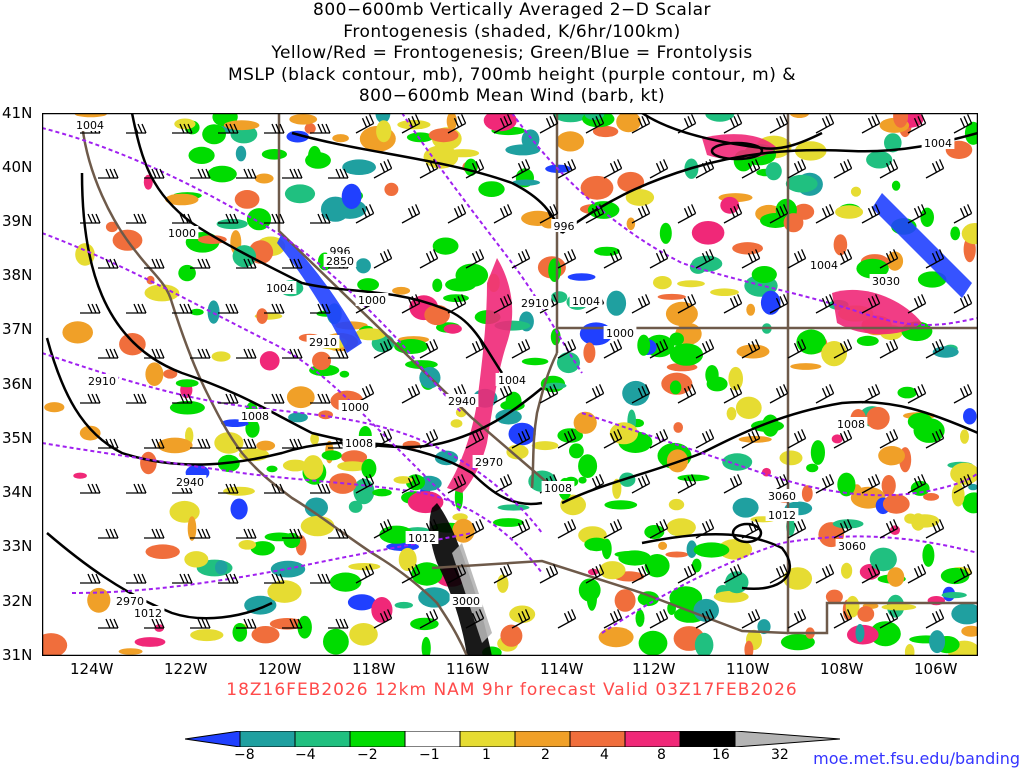 The width and height of the screenshot is (1024, 768). What do you see at coordinates (17, 221) in the screenshot?
I see `lat-label: 39N` at bounding box center [17, 221].